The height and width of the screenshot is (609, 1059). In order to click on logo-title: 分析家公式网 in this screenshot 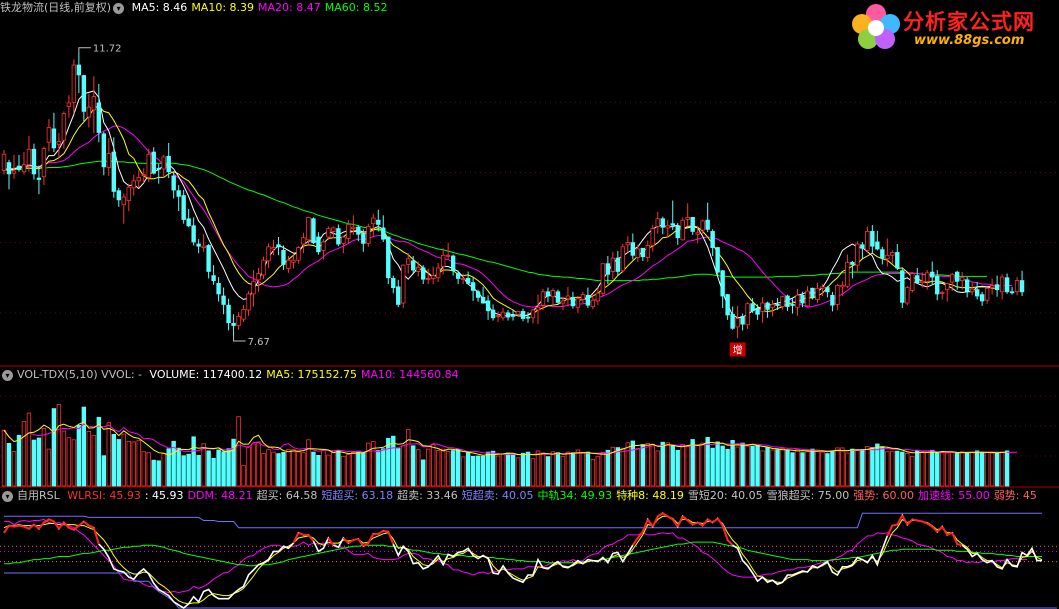, I will do `click(969, 22)`.